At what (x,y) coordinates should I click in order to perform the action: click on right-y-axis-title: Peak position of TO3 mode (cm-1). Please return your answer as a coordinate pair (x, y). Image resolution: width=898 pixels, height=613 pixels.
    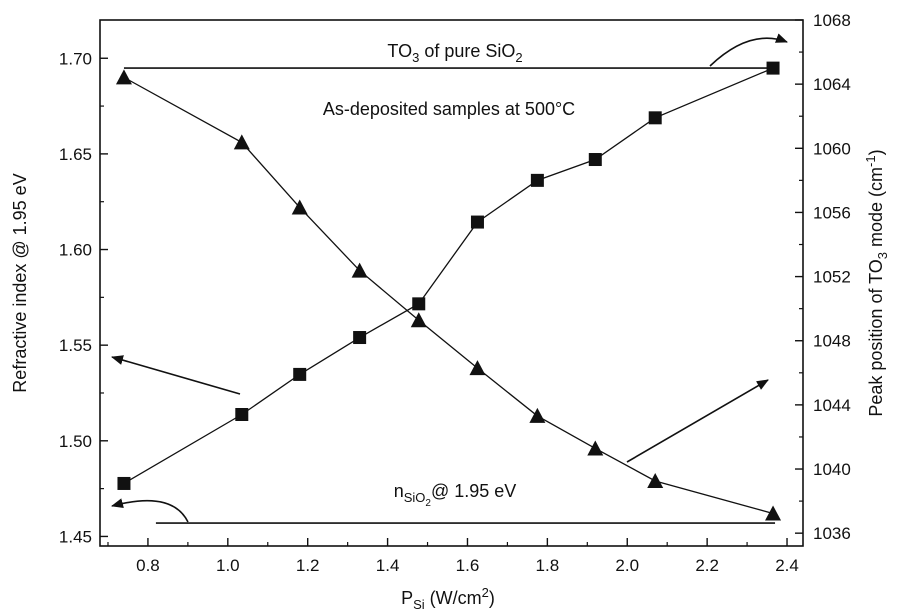
    Looking at the image, I should click on (876, 282).